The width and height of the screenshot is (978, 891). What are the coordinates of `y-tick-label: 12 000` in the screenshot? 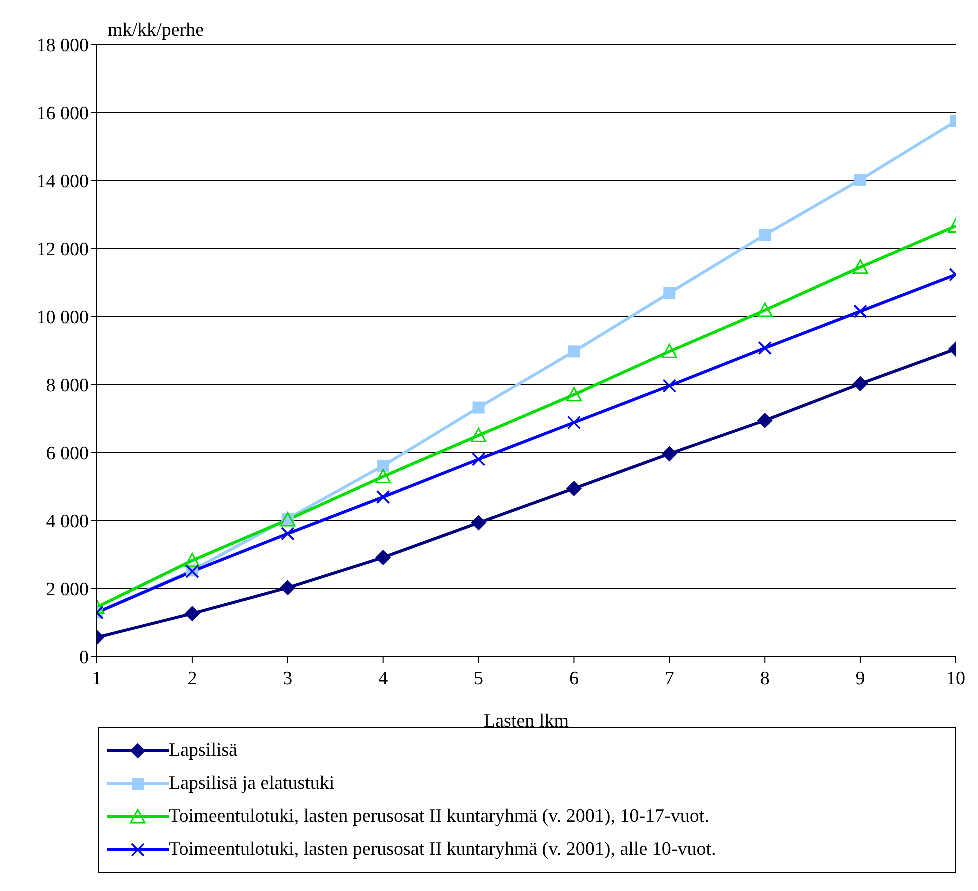 It's located at (62, 250).